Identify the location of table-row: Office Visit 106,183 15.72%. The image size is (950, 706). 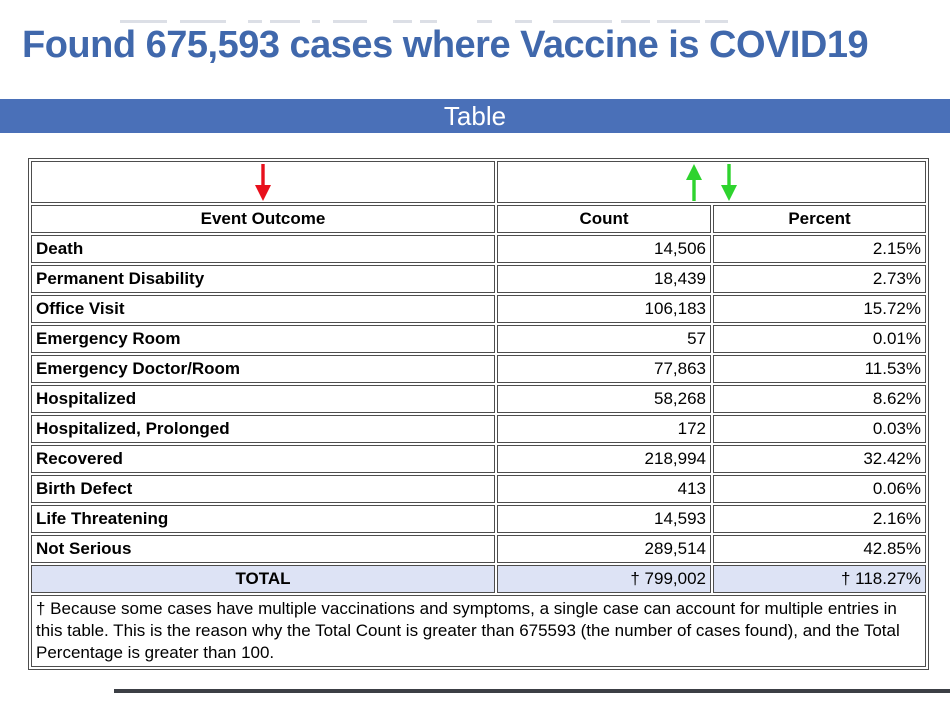
(479, 309).